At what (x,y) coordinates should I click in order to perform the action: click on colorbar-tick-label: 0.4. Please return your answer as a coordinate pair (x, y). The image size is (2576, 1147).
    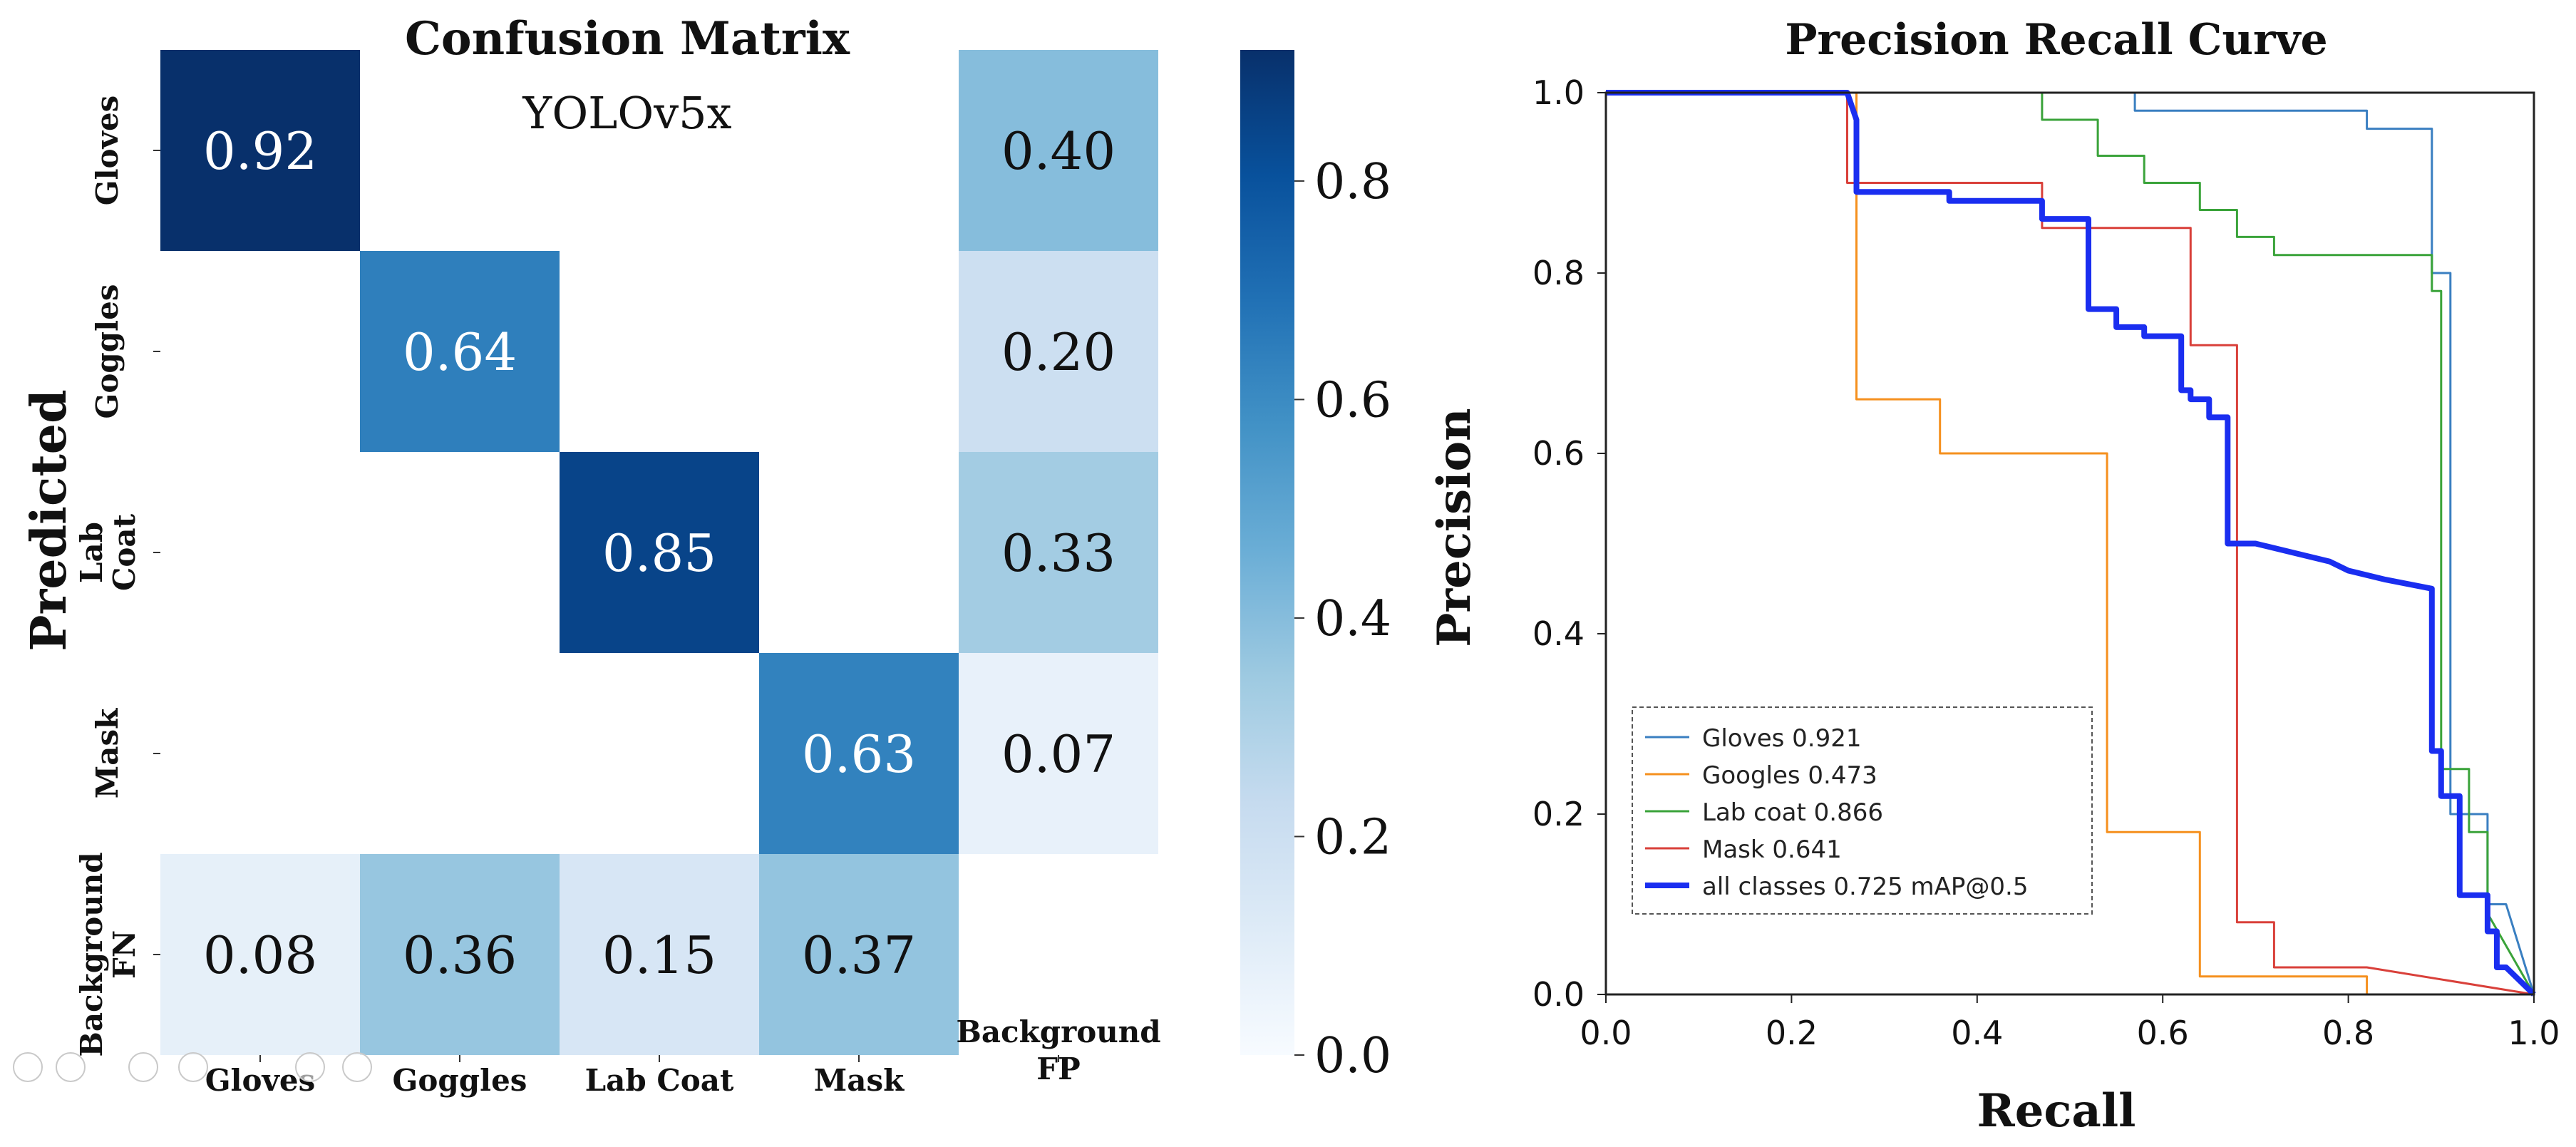
    Looking at the image, I should click on (1352, 619).